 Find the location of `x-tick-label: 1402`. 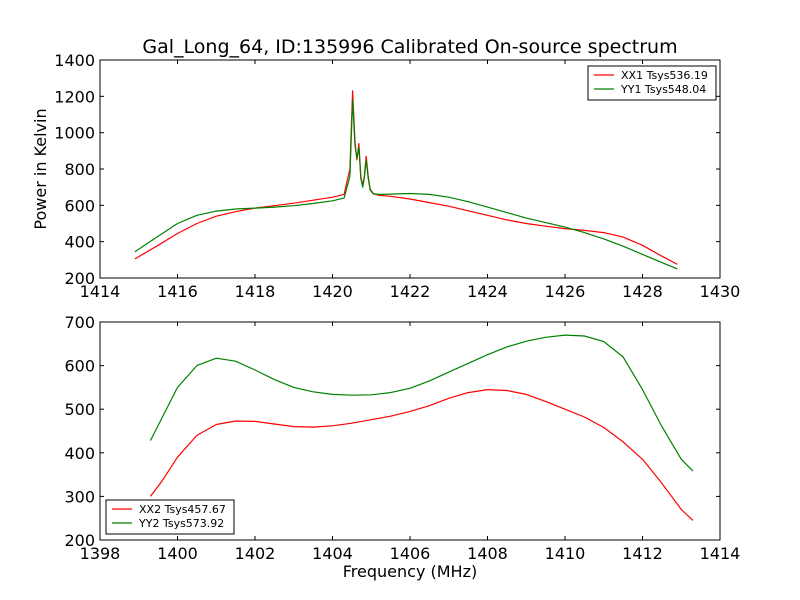

x-tick-label: 1402 is located at coordinates (255, 553).